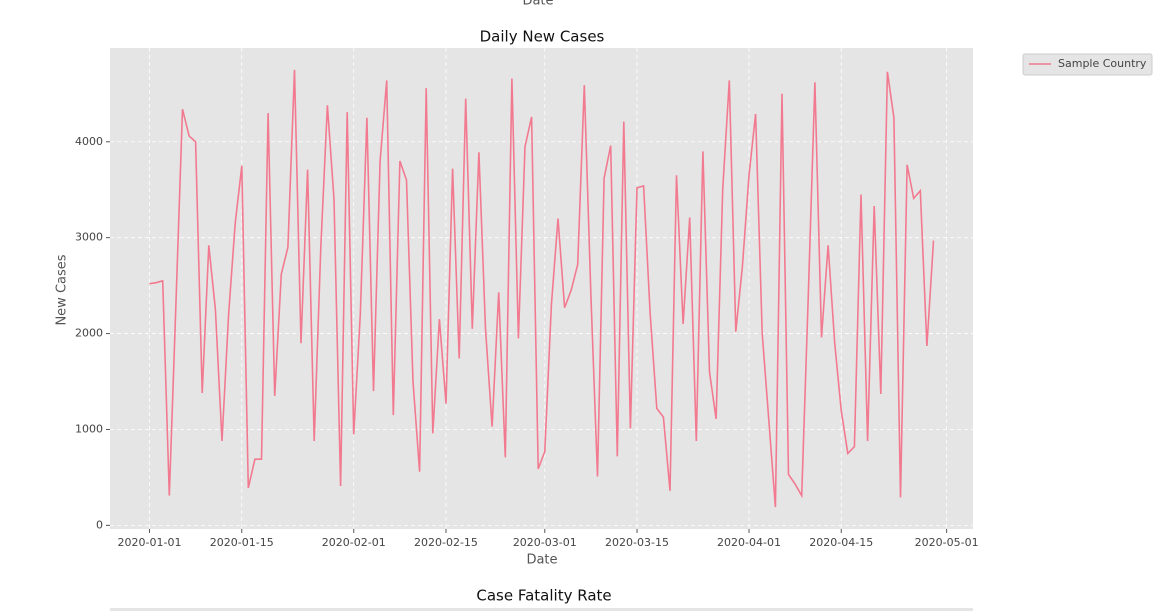  What do you see at coordinates (89, 237) in the screenshot?
I see `y-tick-label: 3000` at bounding box center [89, 237].